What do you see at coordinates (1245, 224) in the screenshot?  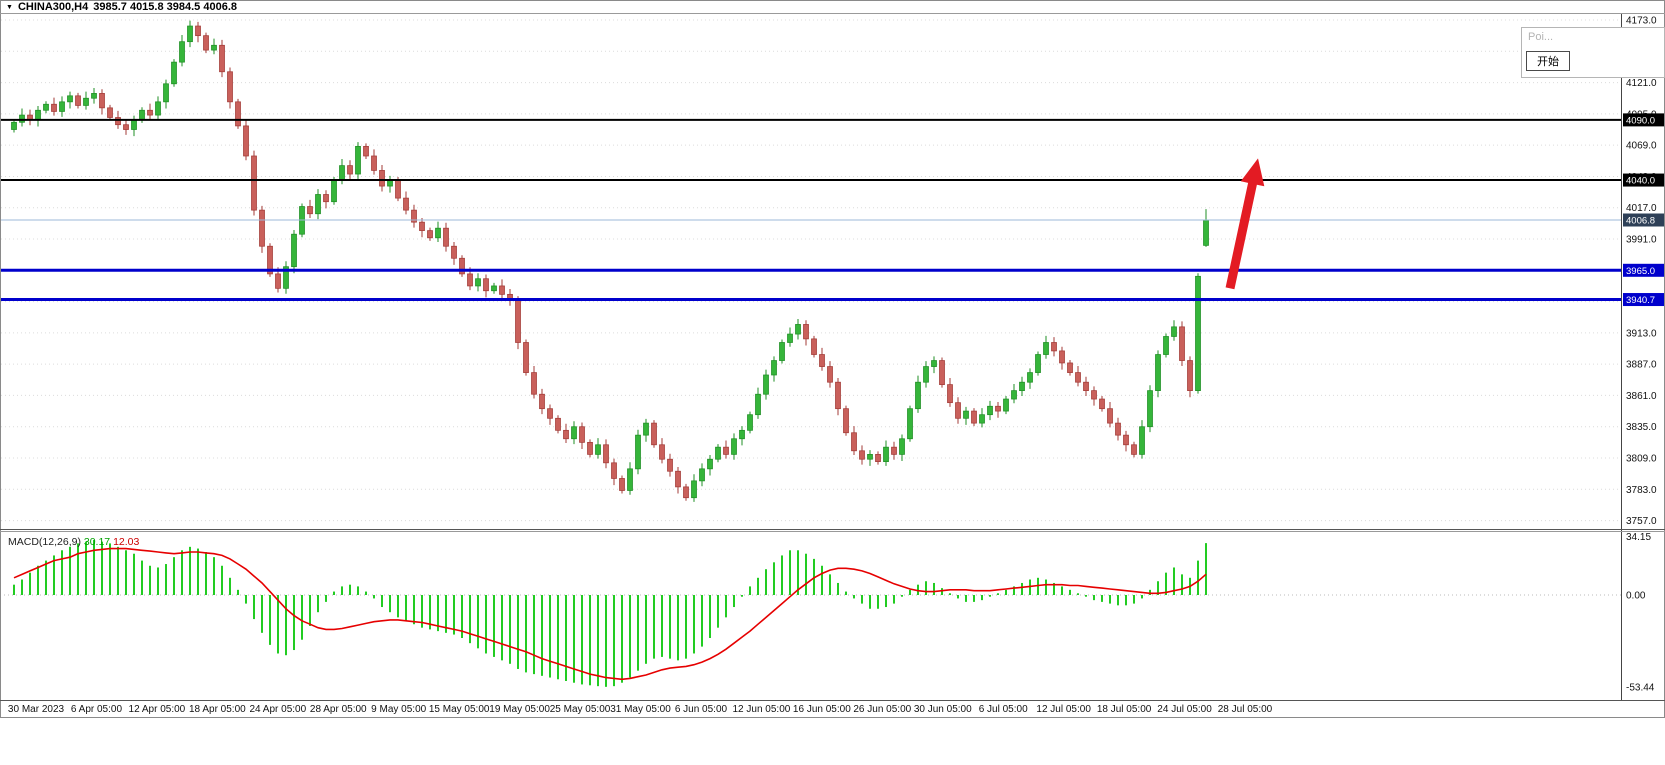 I see `trend-arrow` at bounding box center [1245, 224].